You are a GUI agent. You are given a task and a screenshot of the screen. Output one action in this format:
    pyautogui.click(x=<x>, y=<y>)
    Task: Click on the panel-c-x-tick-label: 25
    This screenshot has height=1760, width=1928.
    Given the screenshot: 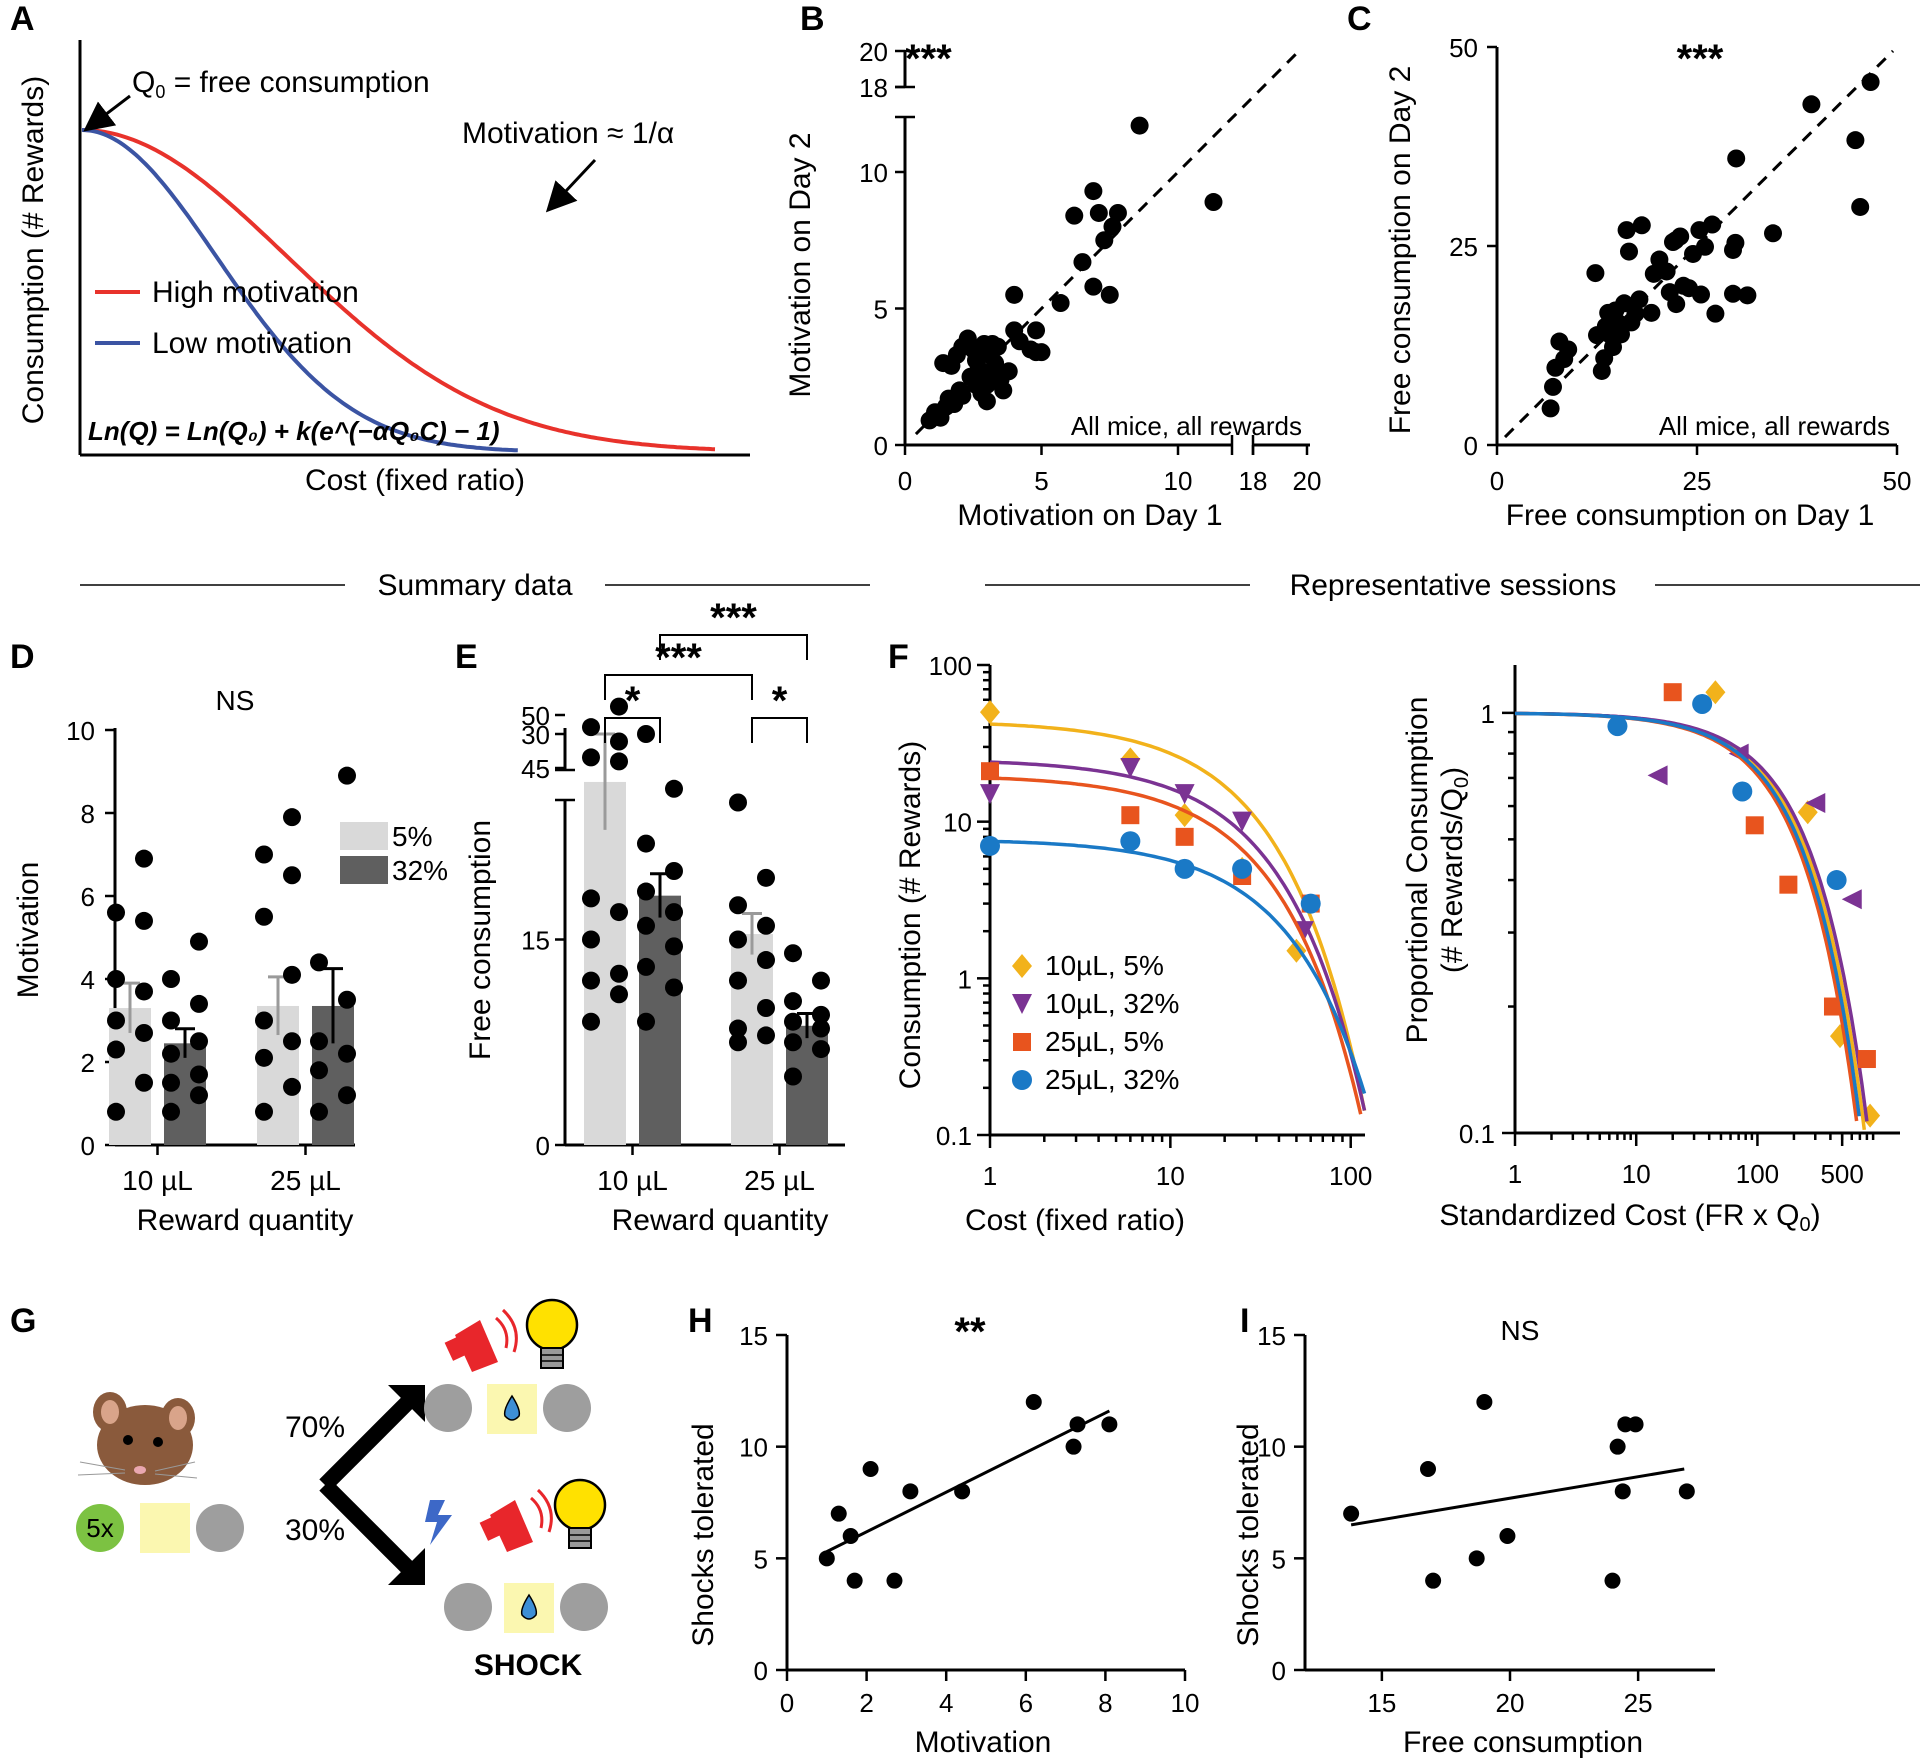 What is the action you would take?
    pyautogui.click(x=1697, y=481)
    